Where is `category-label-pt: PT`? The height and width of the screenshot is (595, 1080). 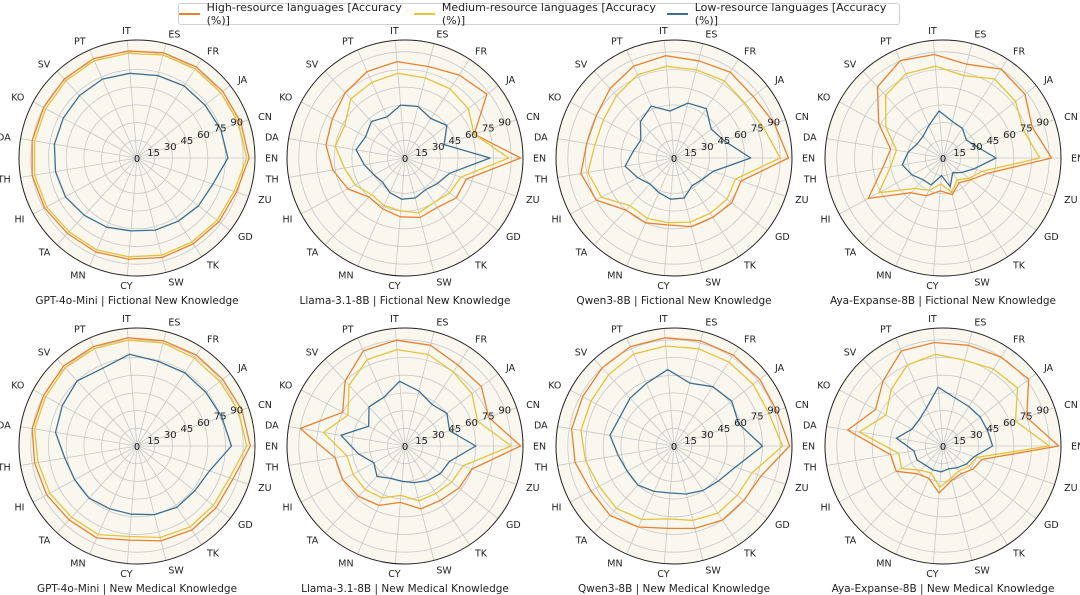 category-label-pt: PT is located at coordinates (348, 329).